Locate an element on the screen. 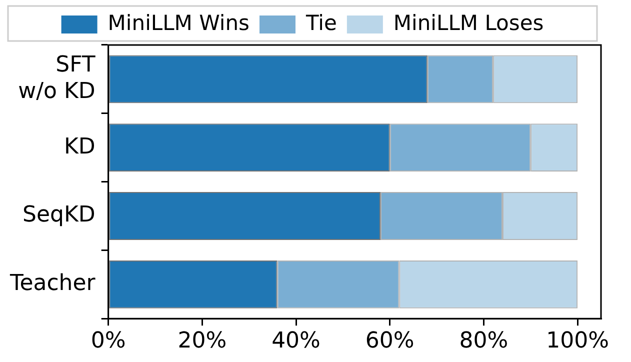 Image resolution: width=631 pixels, height=362 pixels. x-tick-label: 60% is located at coordinates (389, 341).